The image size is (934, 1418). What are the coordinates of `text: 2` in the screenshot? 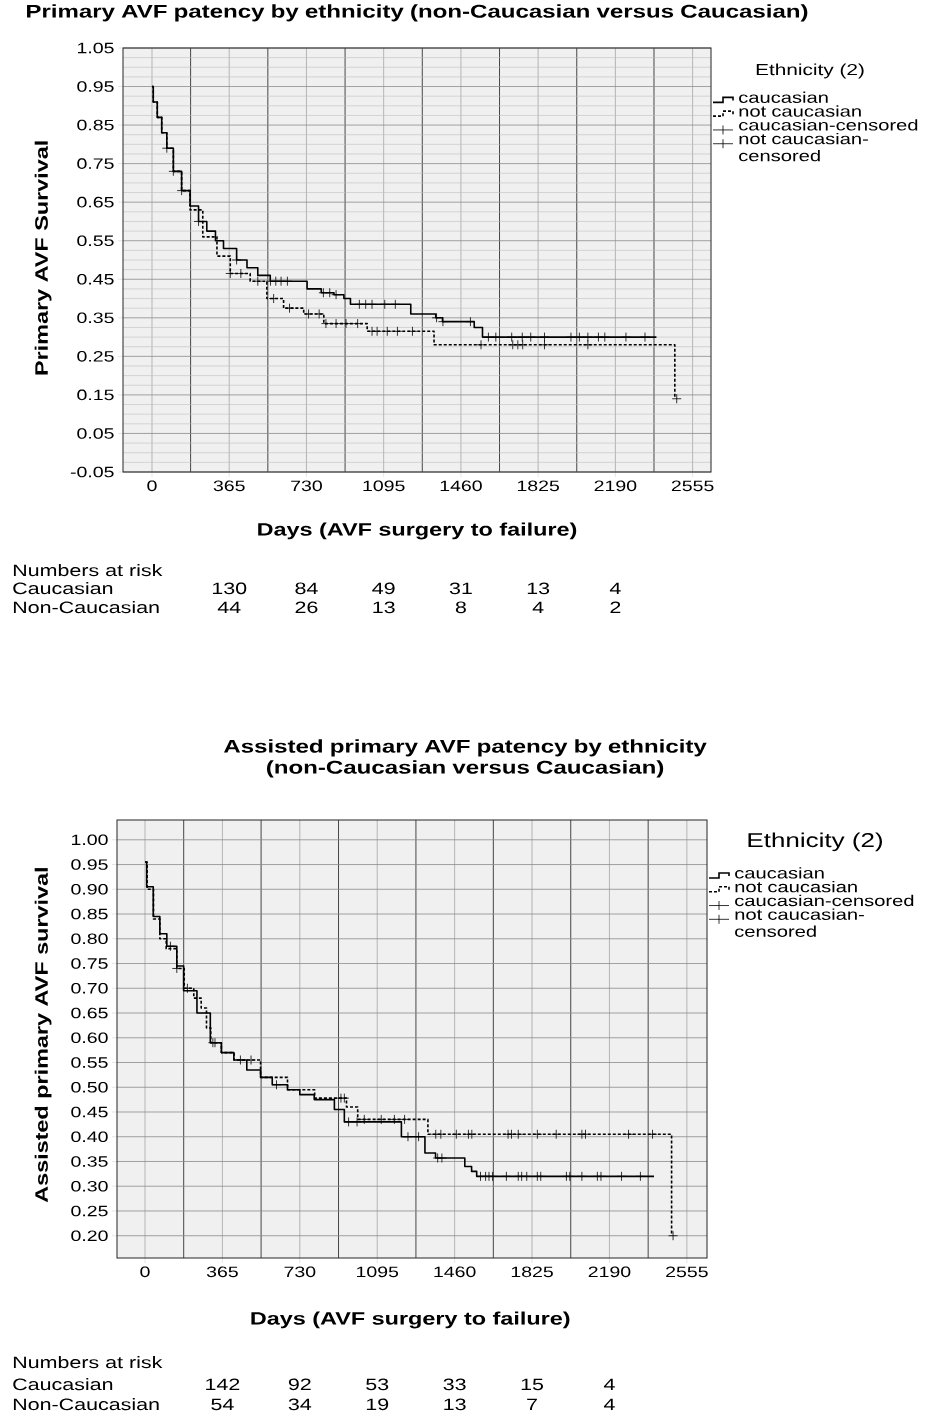 It's located at (615, 607).